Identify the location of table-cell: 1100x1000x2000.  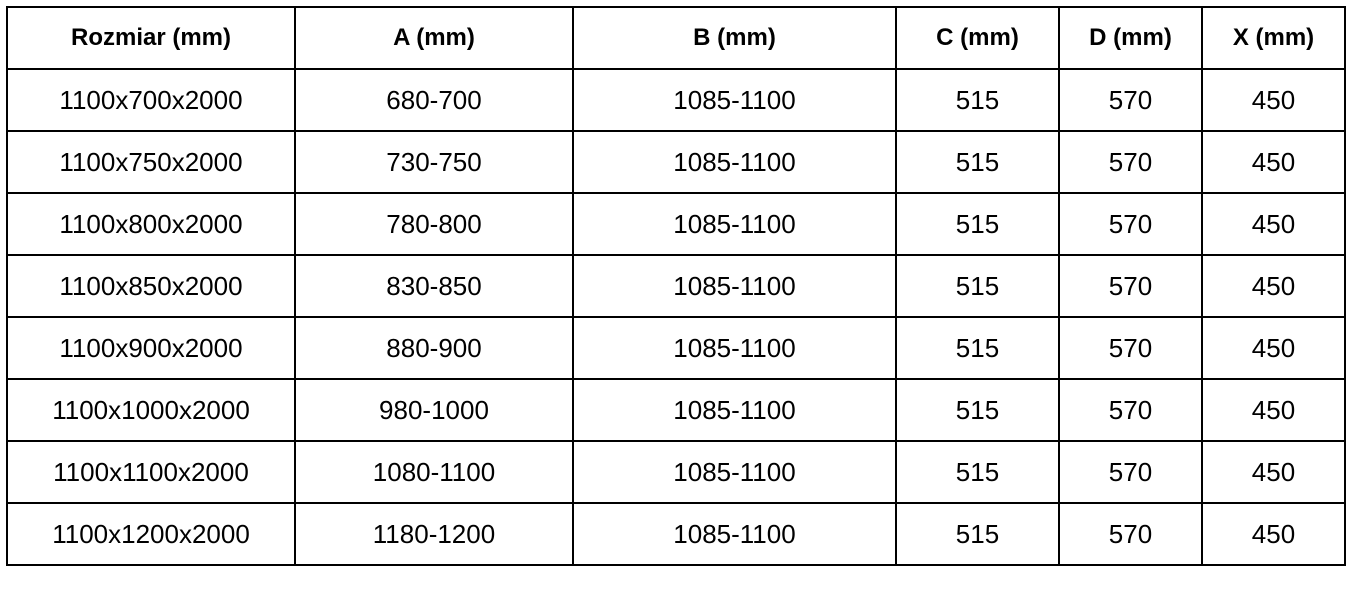
(151, 410).